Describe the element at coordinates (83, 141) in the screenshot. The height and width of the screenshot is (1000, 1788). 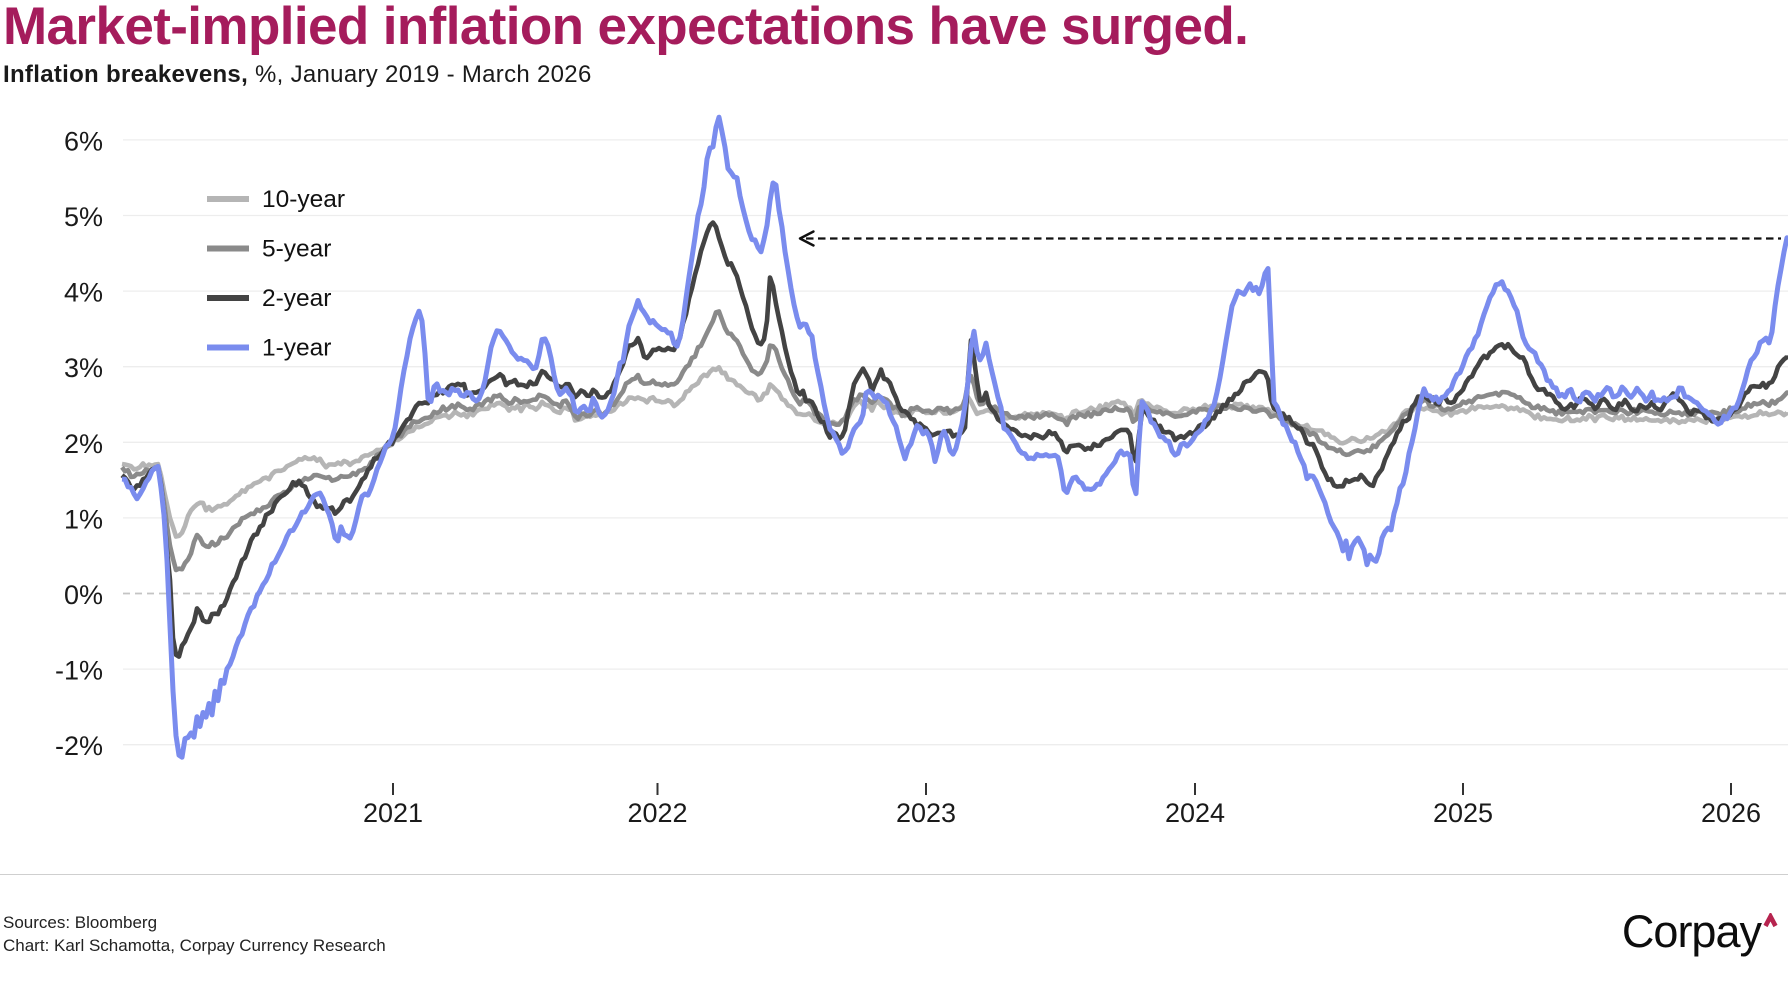
I see `svg-text: 6%` at that location.